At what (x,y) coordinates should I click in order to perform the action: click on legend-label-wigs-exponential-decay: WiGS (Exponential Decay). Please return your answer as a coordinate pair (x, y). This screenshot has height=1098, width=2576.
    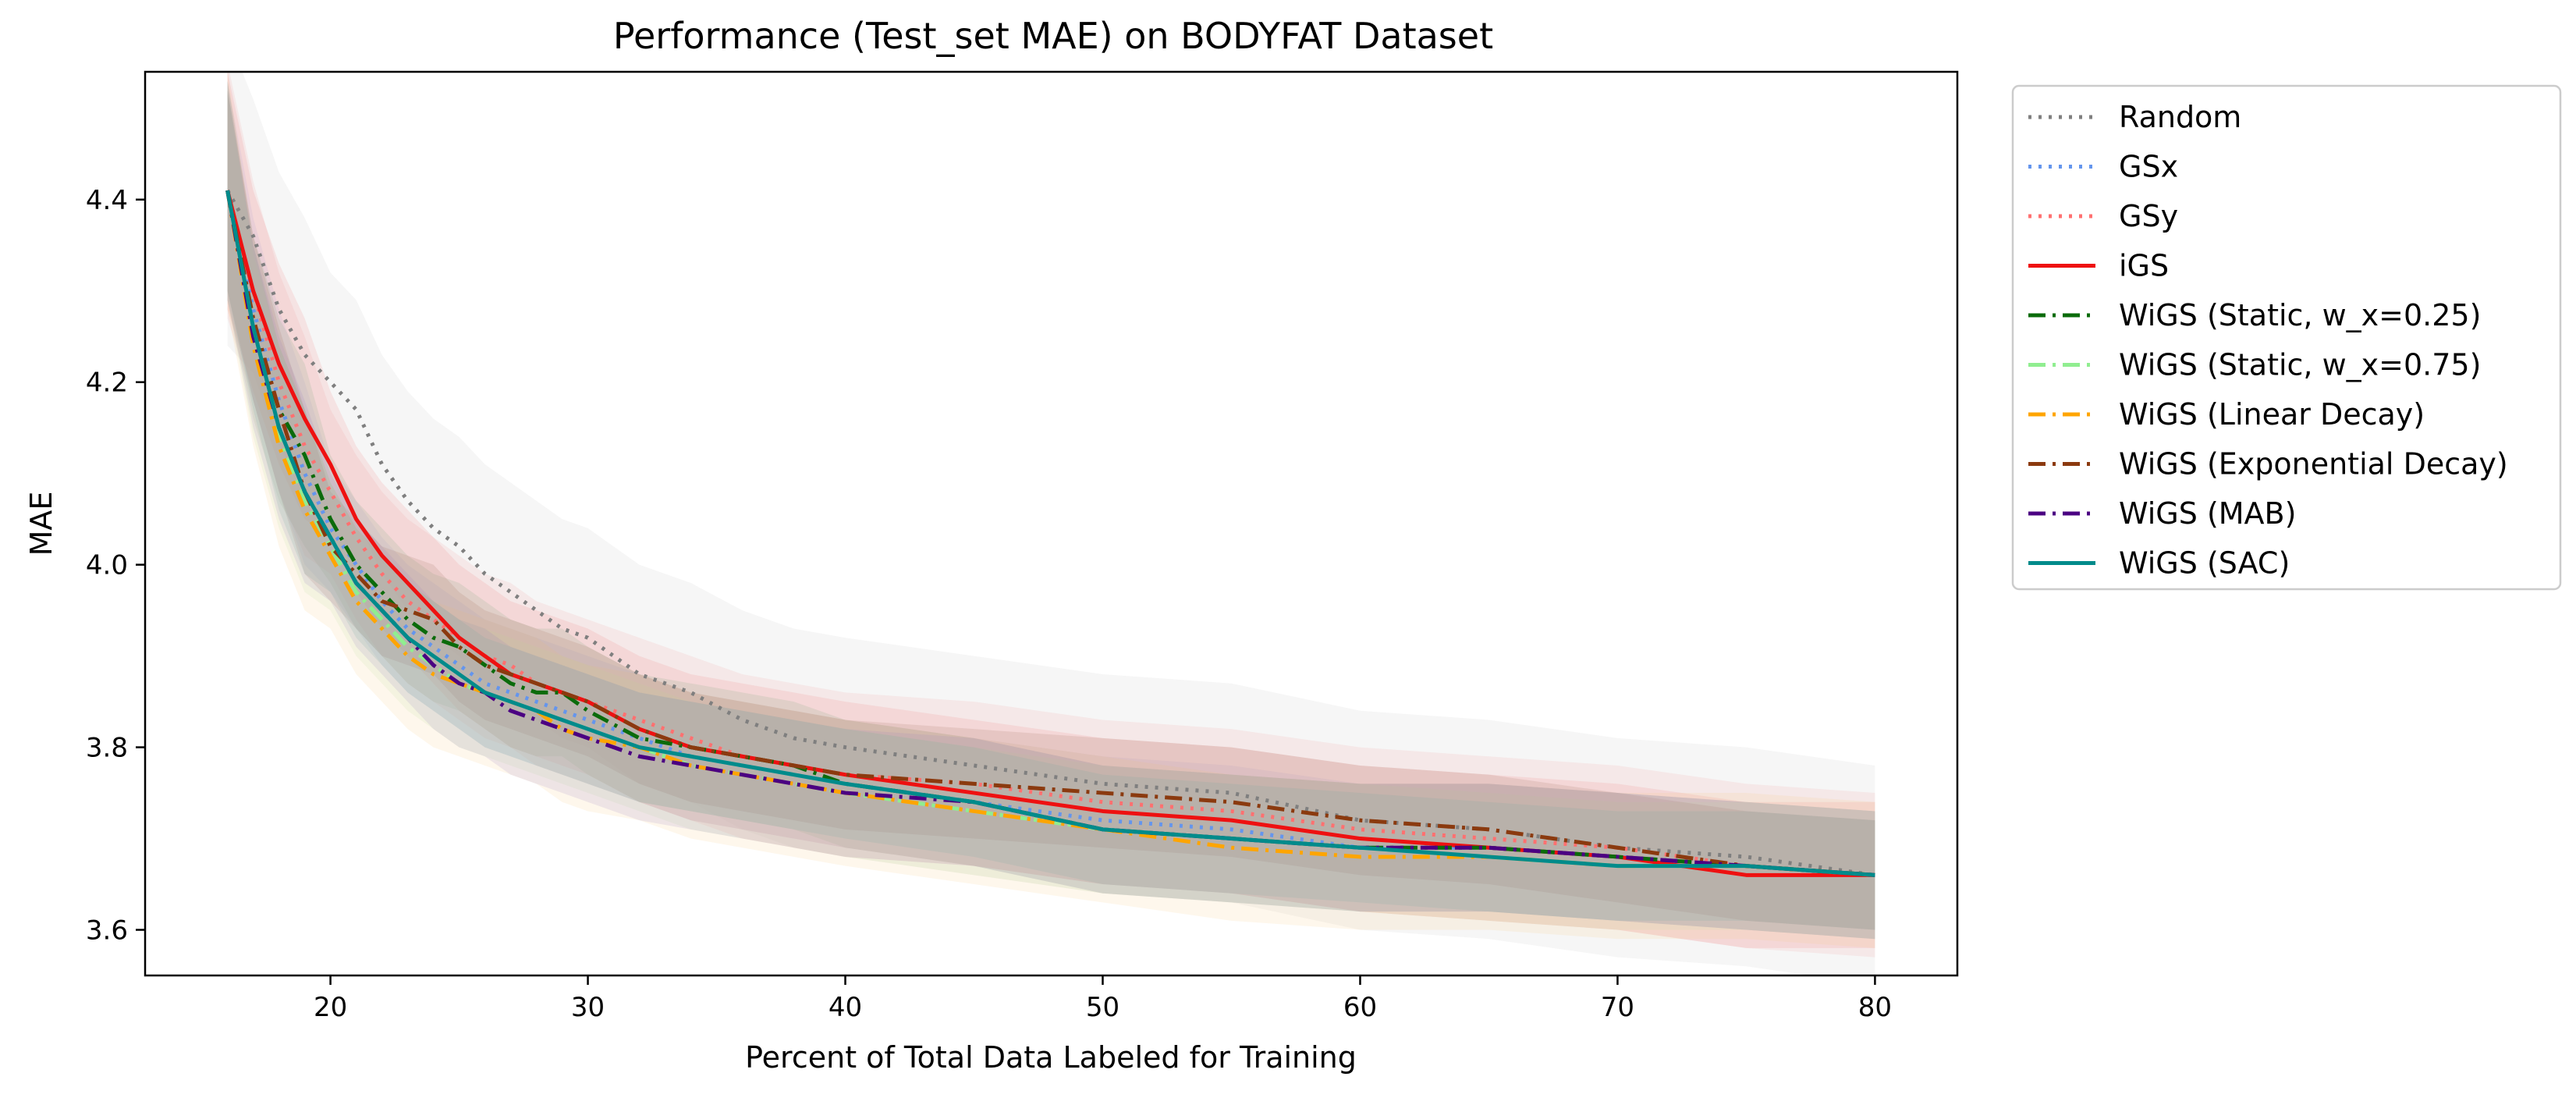
    Looking at the image, I should click on (2313, 464).